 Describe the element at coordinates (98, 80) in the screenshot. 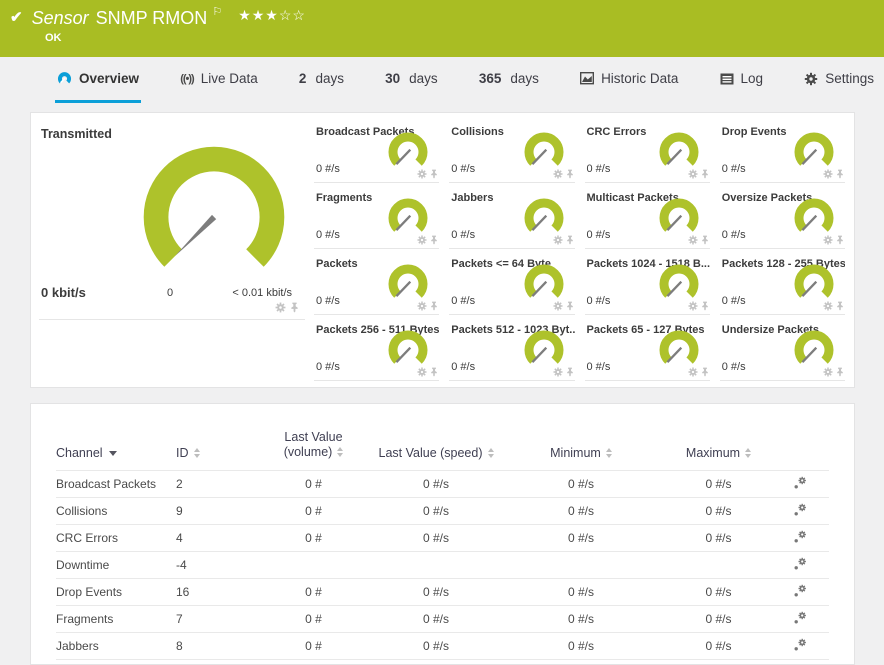

I see `tab-overview: Overview` at that location.